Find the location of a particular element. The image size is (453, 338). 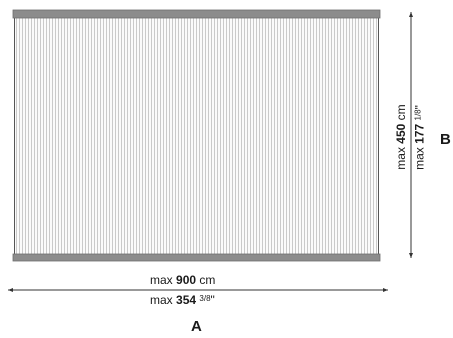

width-dimension-line is located at coordinates (198, 290).